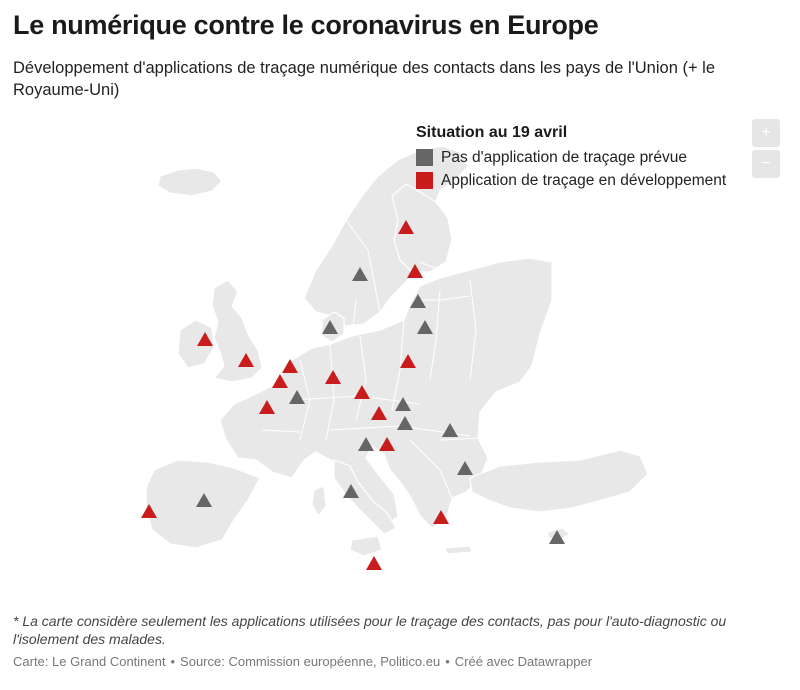  I want to click on sardinia-shape, so click(319, 501).